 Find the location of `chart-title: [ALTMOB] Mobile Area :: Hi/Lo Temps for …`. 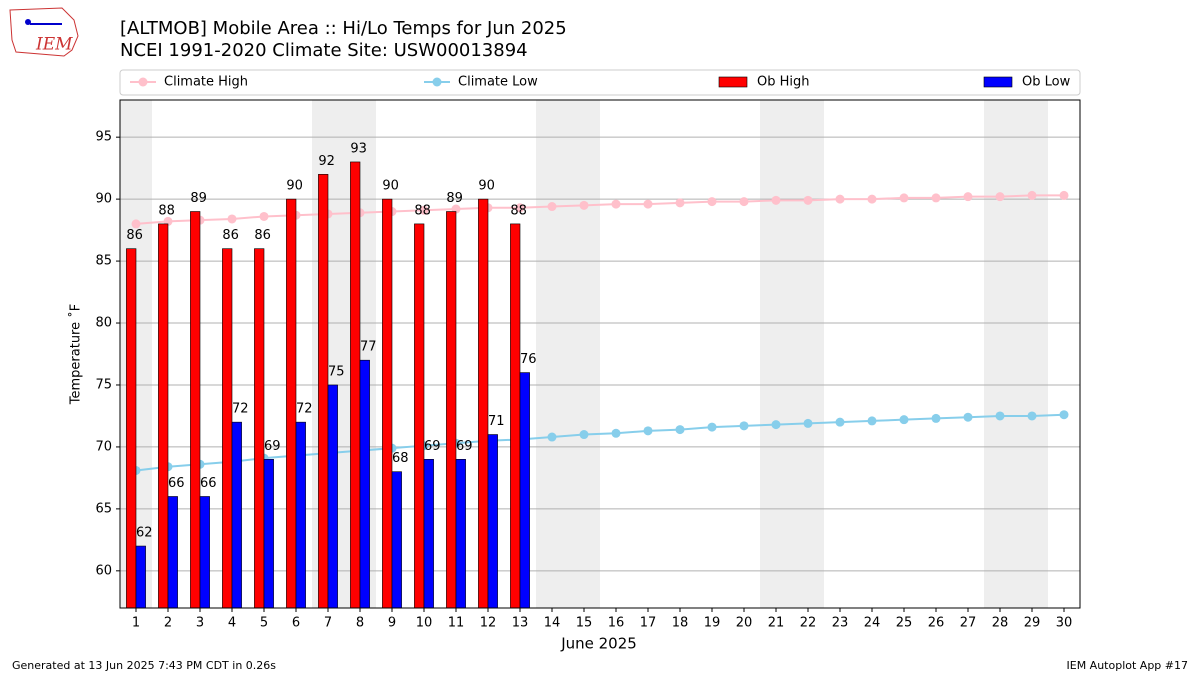

chart-title: [ALTMOB] Mobile Area :: Hi/Lo Temps for … is located at coordinates (343, 28).